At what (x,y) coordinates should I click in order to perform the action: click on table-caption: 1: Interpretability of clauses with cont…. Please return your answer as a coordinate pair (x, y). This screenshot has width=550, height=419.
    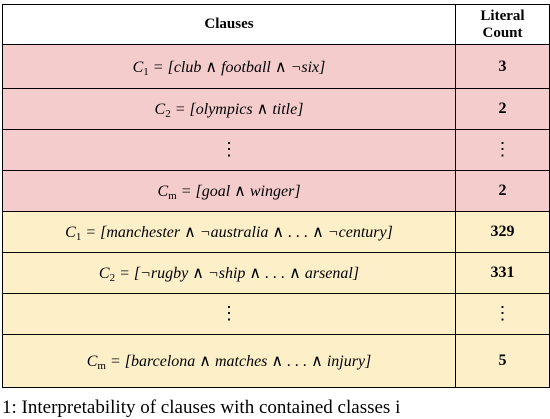
    Looking at the image, I should click on (201, 407).